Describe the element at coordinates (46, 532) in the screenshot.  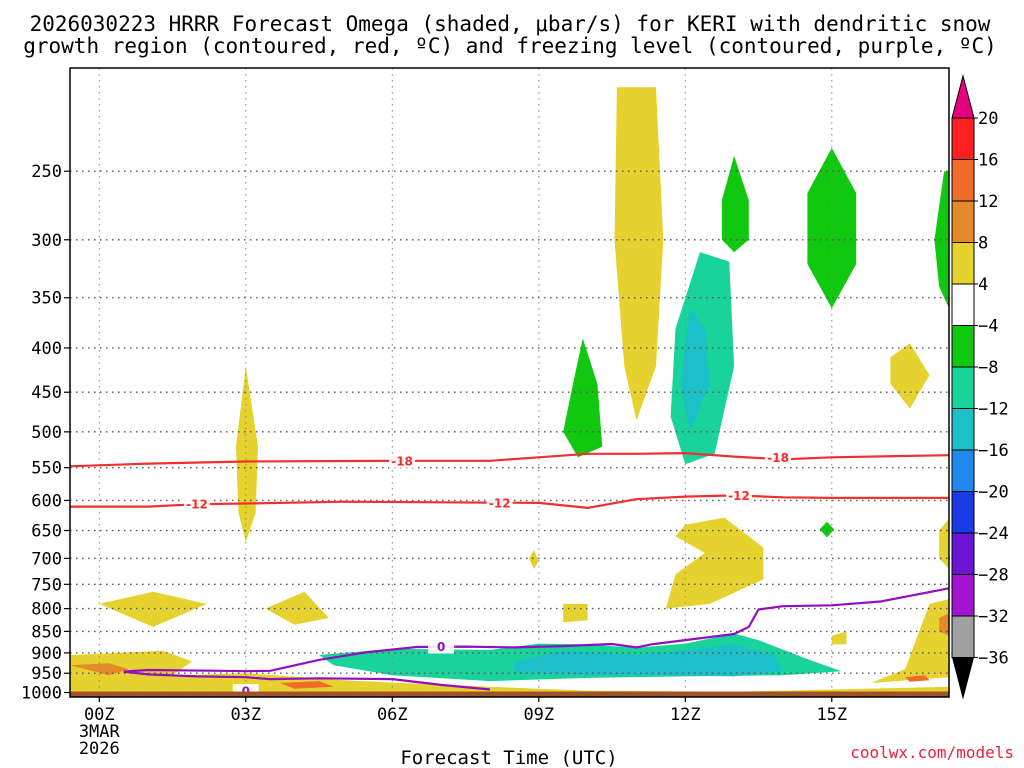
I see `y-tick-label: 650` at that location.